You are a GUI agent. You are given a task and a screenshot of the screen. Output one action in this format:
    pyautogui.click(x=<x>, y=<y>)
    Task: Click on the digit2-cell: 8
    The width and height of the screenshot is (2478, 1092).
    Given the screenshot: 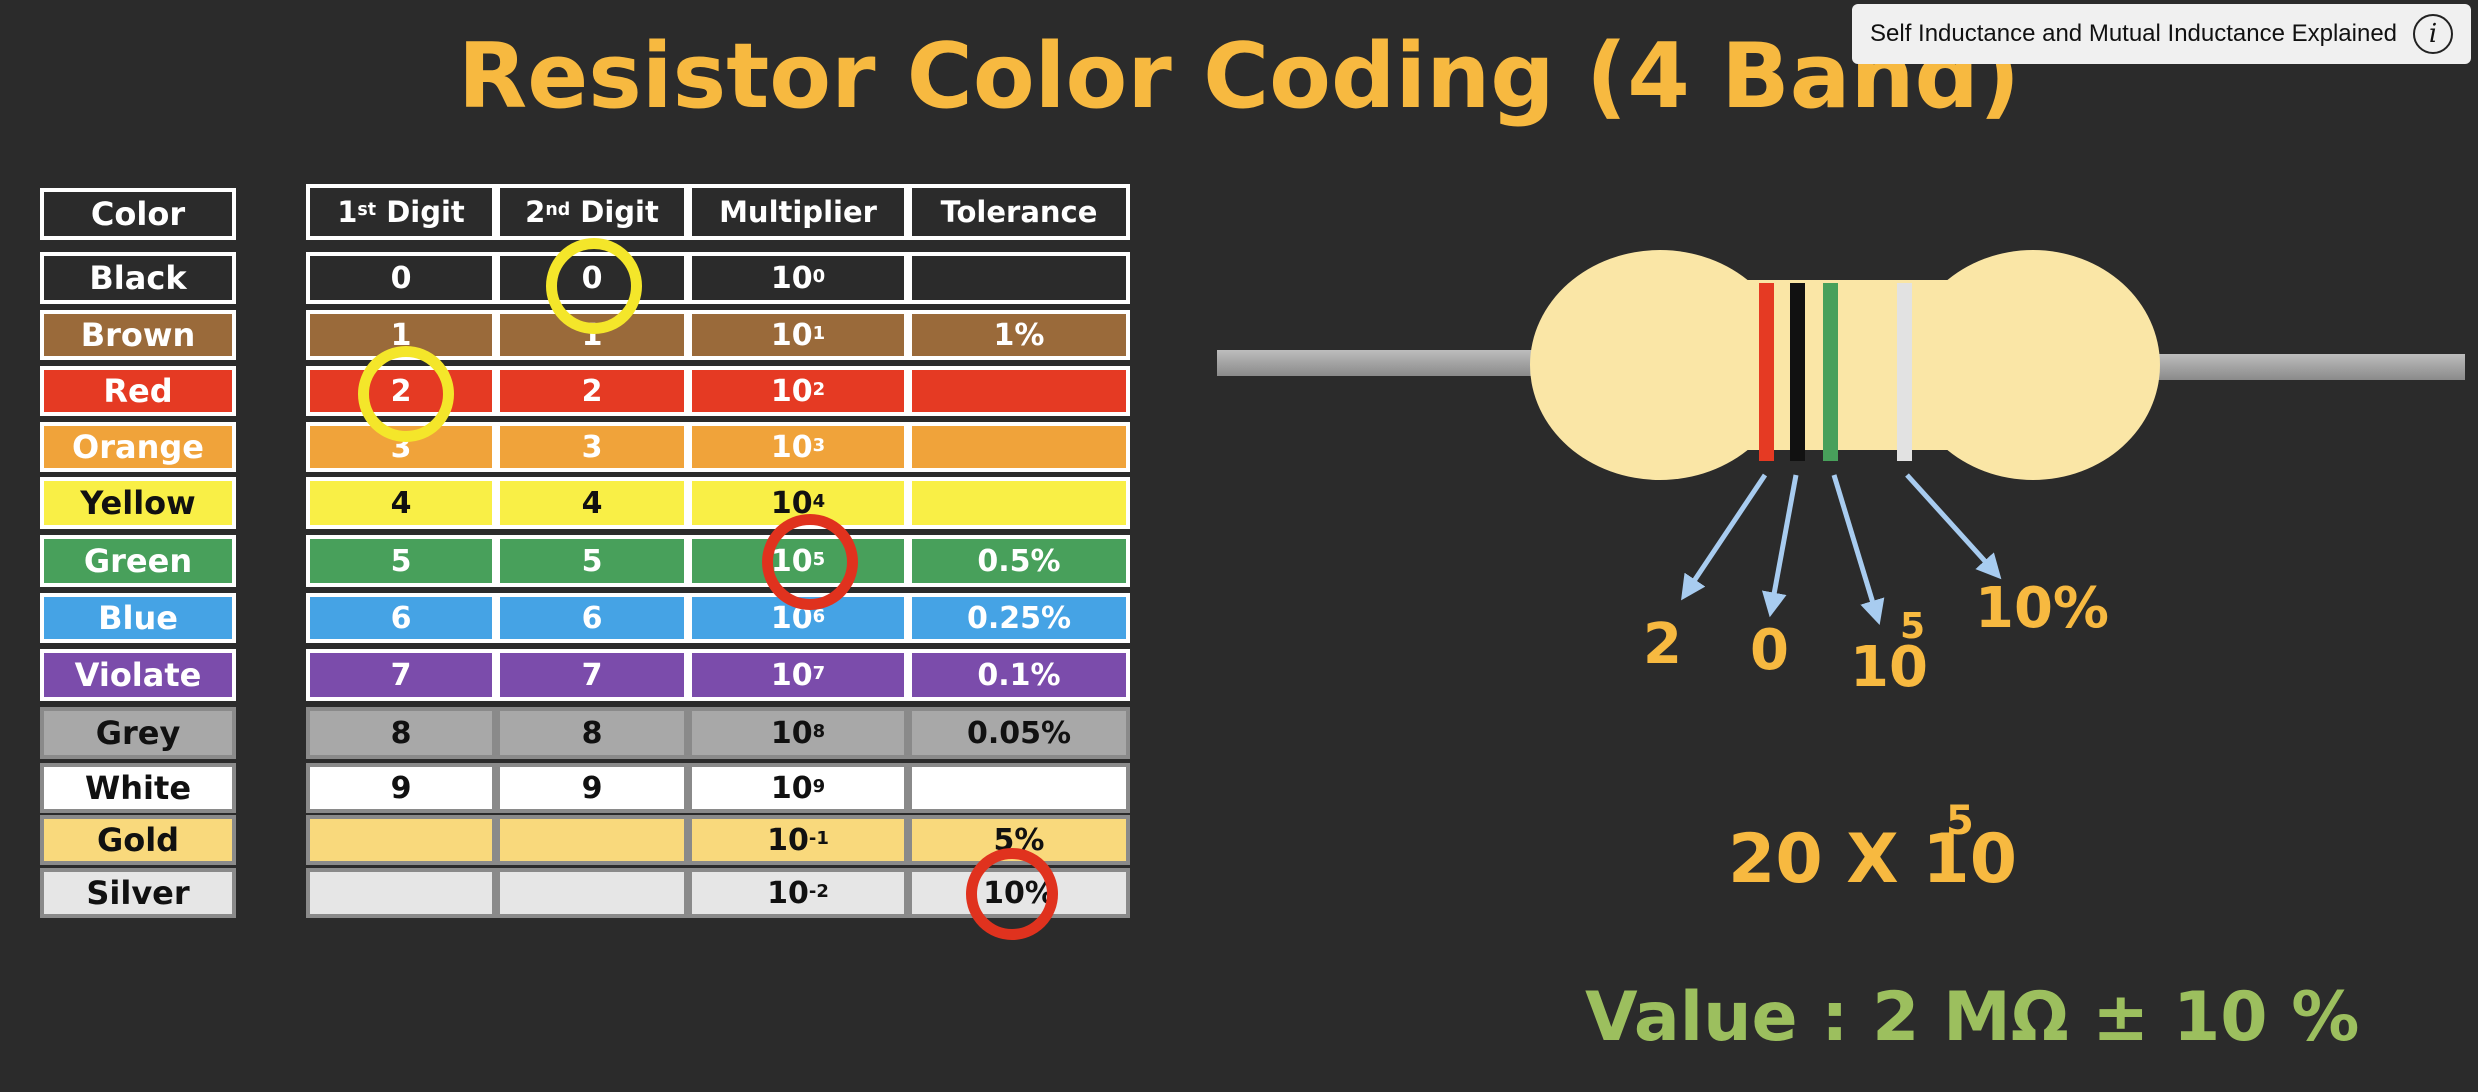 What is the action you would take?
    pyautogui.click(x=592, y=733)
    